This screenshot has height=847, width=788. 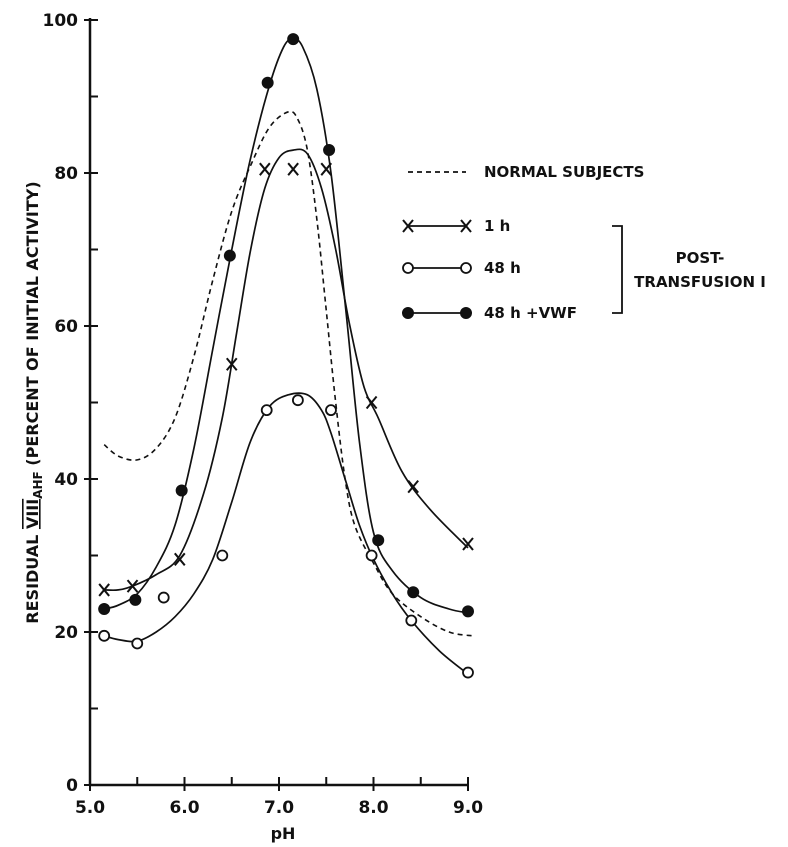 I want to click on y-tick-label: 100, so click(x=61, y=21).